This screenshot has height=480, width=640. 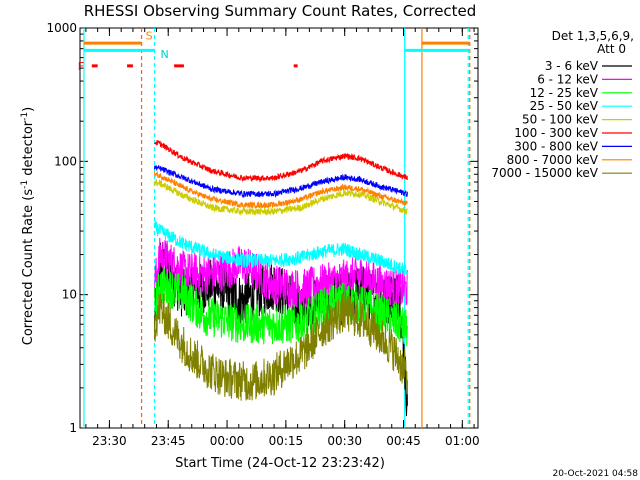 What do you see at coordinates (286, 441) in the screenshot?
I see `x-tick-label: 00:15` at bounding box center [286, 441].